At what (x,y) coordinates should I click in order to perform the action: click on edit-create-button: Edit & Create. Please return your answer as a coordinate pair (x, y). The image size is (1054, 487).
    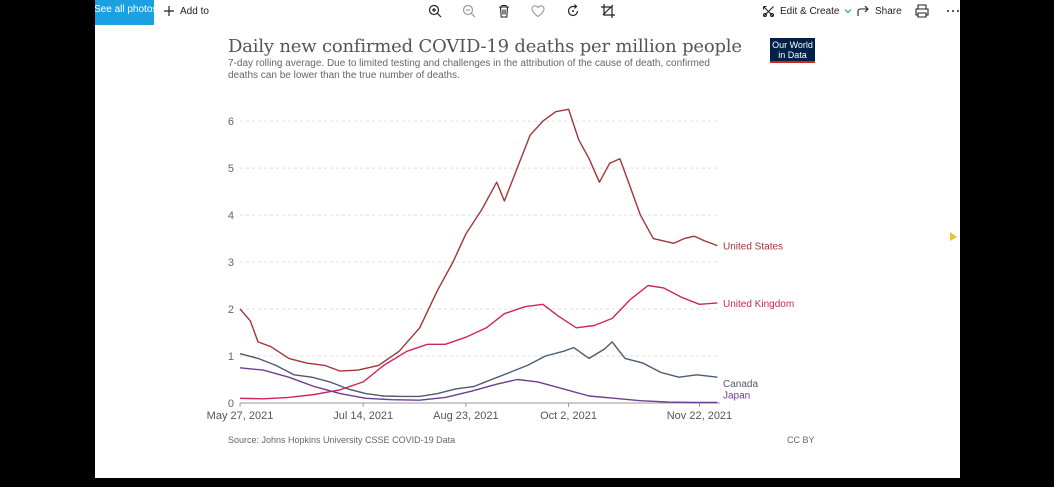
    Looking at the image, I should click on (807, 11).